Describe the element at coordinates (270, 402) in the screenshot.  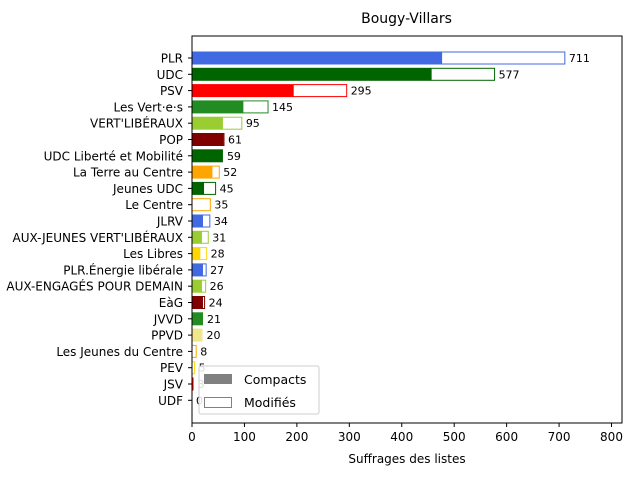
I see `legend-label-modifies: Modifiés` at that location.